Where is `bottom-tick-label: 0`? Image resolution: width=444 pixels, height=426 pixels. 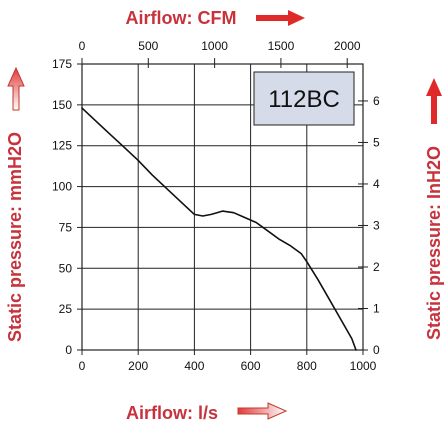 bottom-tick-label: 0 is located at coordinates (82, 366).